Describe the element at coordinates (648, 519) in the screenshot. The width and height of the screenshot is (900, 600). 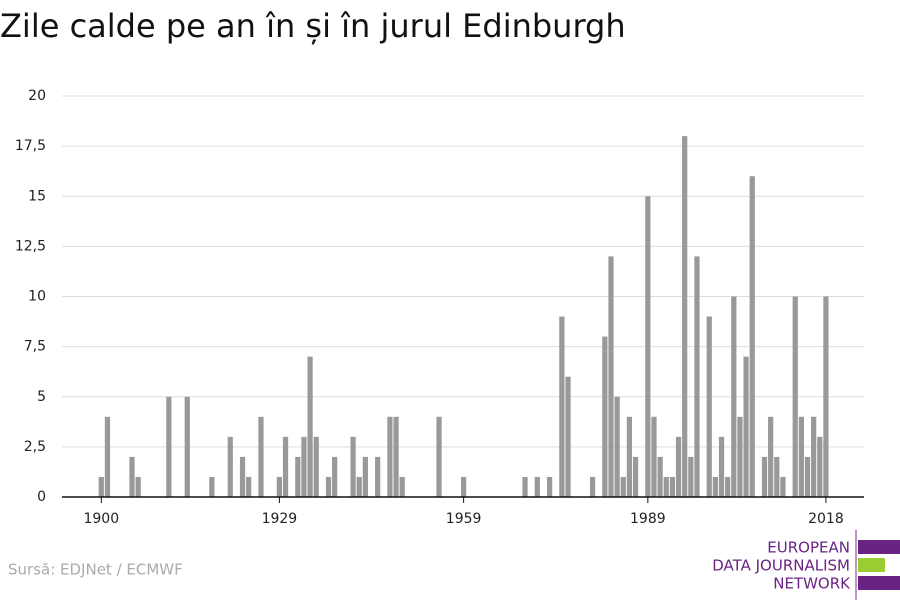
I see `x-tick-label: 1989` at that location.